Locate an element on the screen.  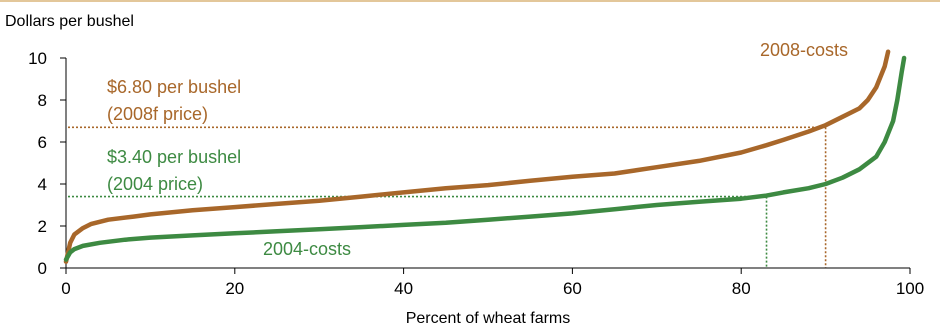
x-tick-label: 60 is located at coordinates (572, 288).